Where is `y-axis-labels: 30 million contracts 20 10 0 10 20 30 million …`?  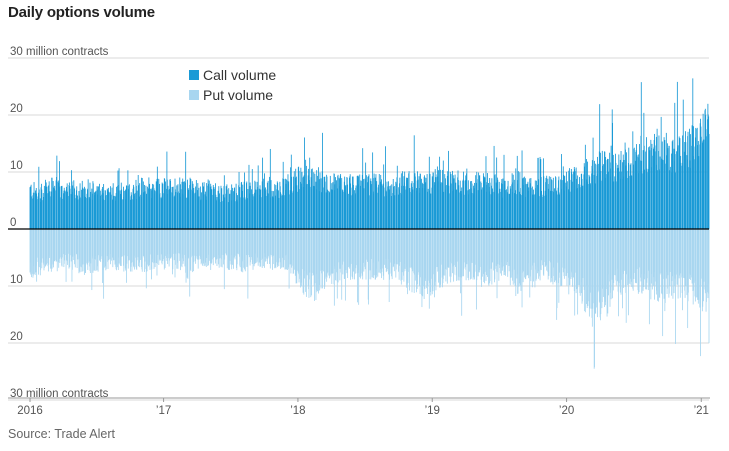 y-axis-labels: 30 million contracts 20 10 0 10 20 30 million … is located at coordinates (59, 223).